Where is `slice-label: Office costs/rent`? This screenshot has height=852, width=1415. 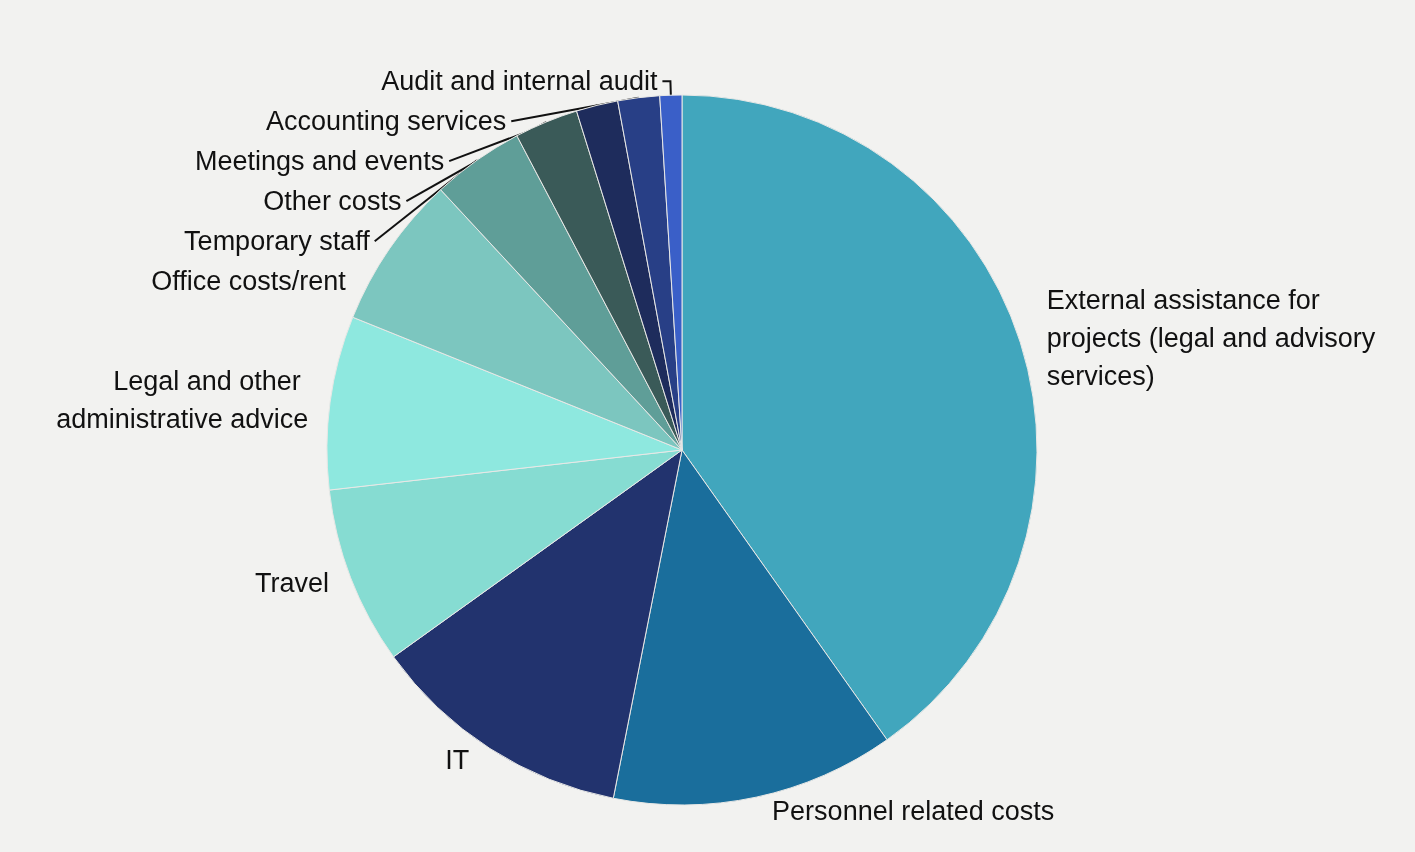
slice-label: Office costs/rent is located at coordinates (249, 281).